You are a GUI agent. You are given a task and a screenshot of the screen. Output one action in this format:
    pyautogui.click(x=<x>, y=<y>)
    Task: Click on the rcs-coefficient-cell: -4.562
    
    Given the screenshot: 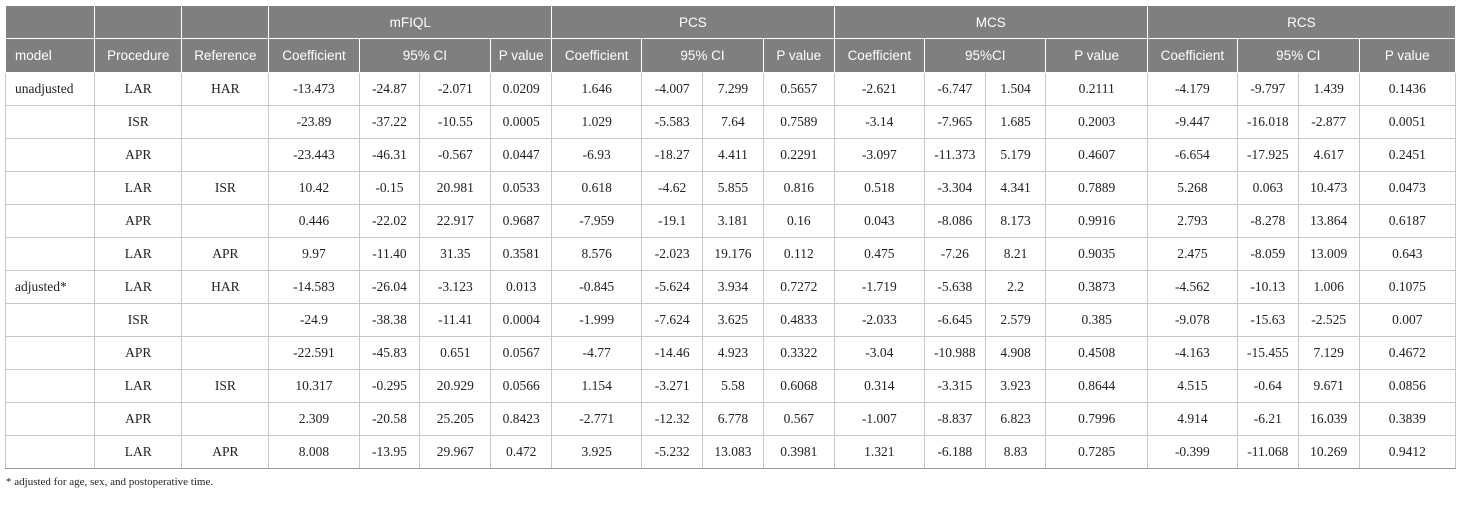 What is the action you would take?
    pyautogui.click(x=1192, y=287)
    